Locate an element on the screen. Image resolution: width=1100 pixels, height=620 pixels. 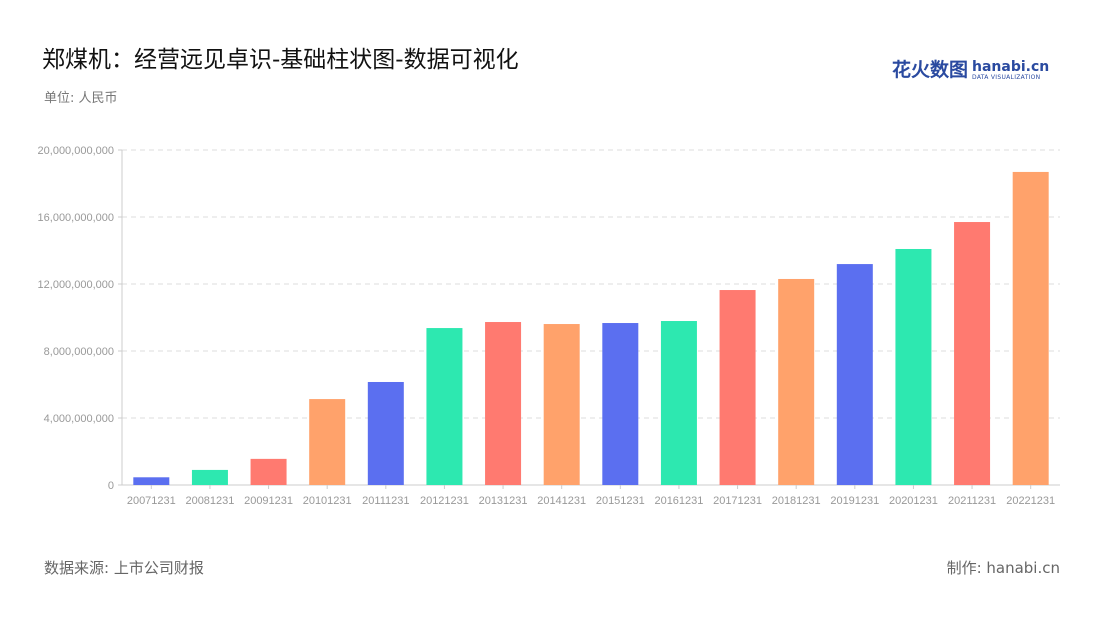
y-tick-label: 12,000,000,000 is located at coordinates (76, 285).